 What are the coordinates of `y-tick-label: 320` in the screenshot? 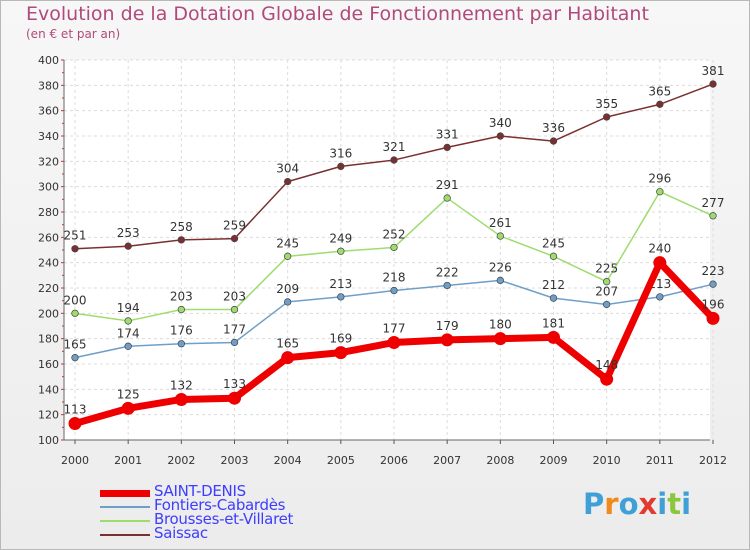 It's located at (48, 161).